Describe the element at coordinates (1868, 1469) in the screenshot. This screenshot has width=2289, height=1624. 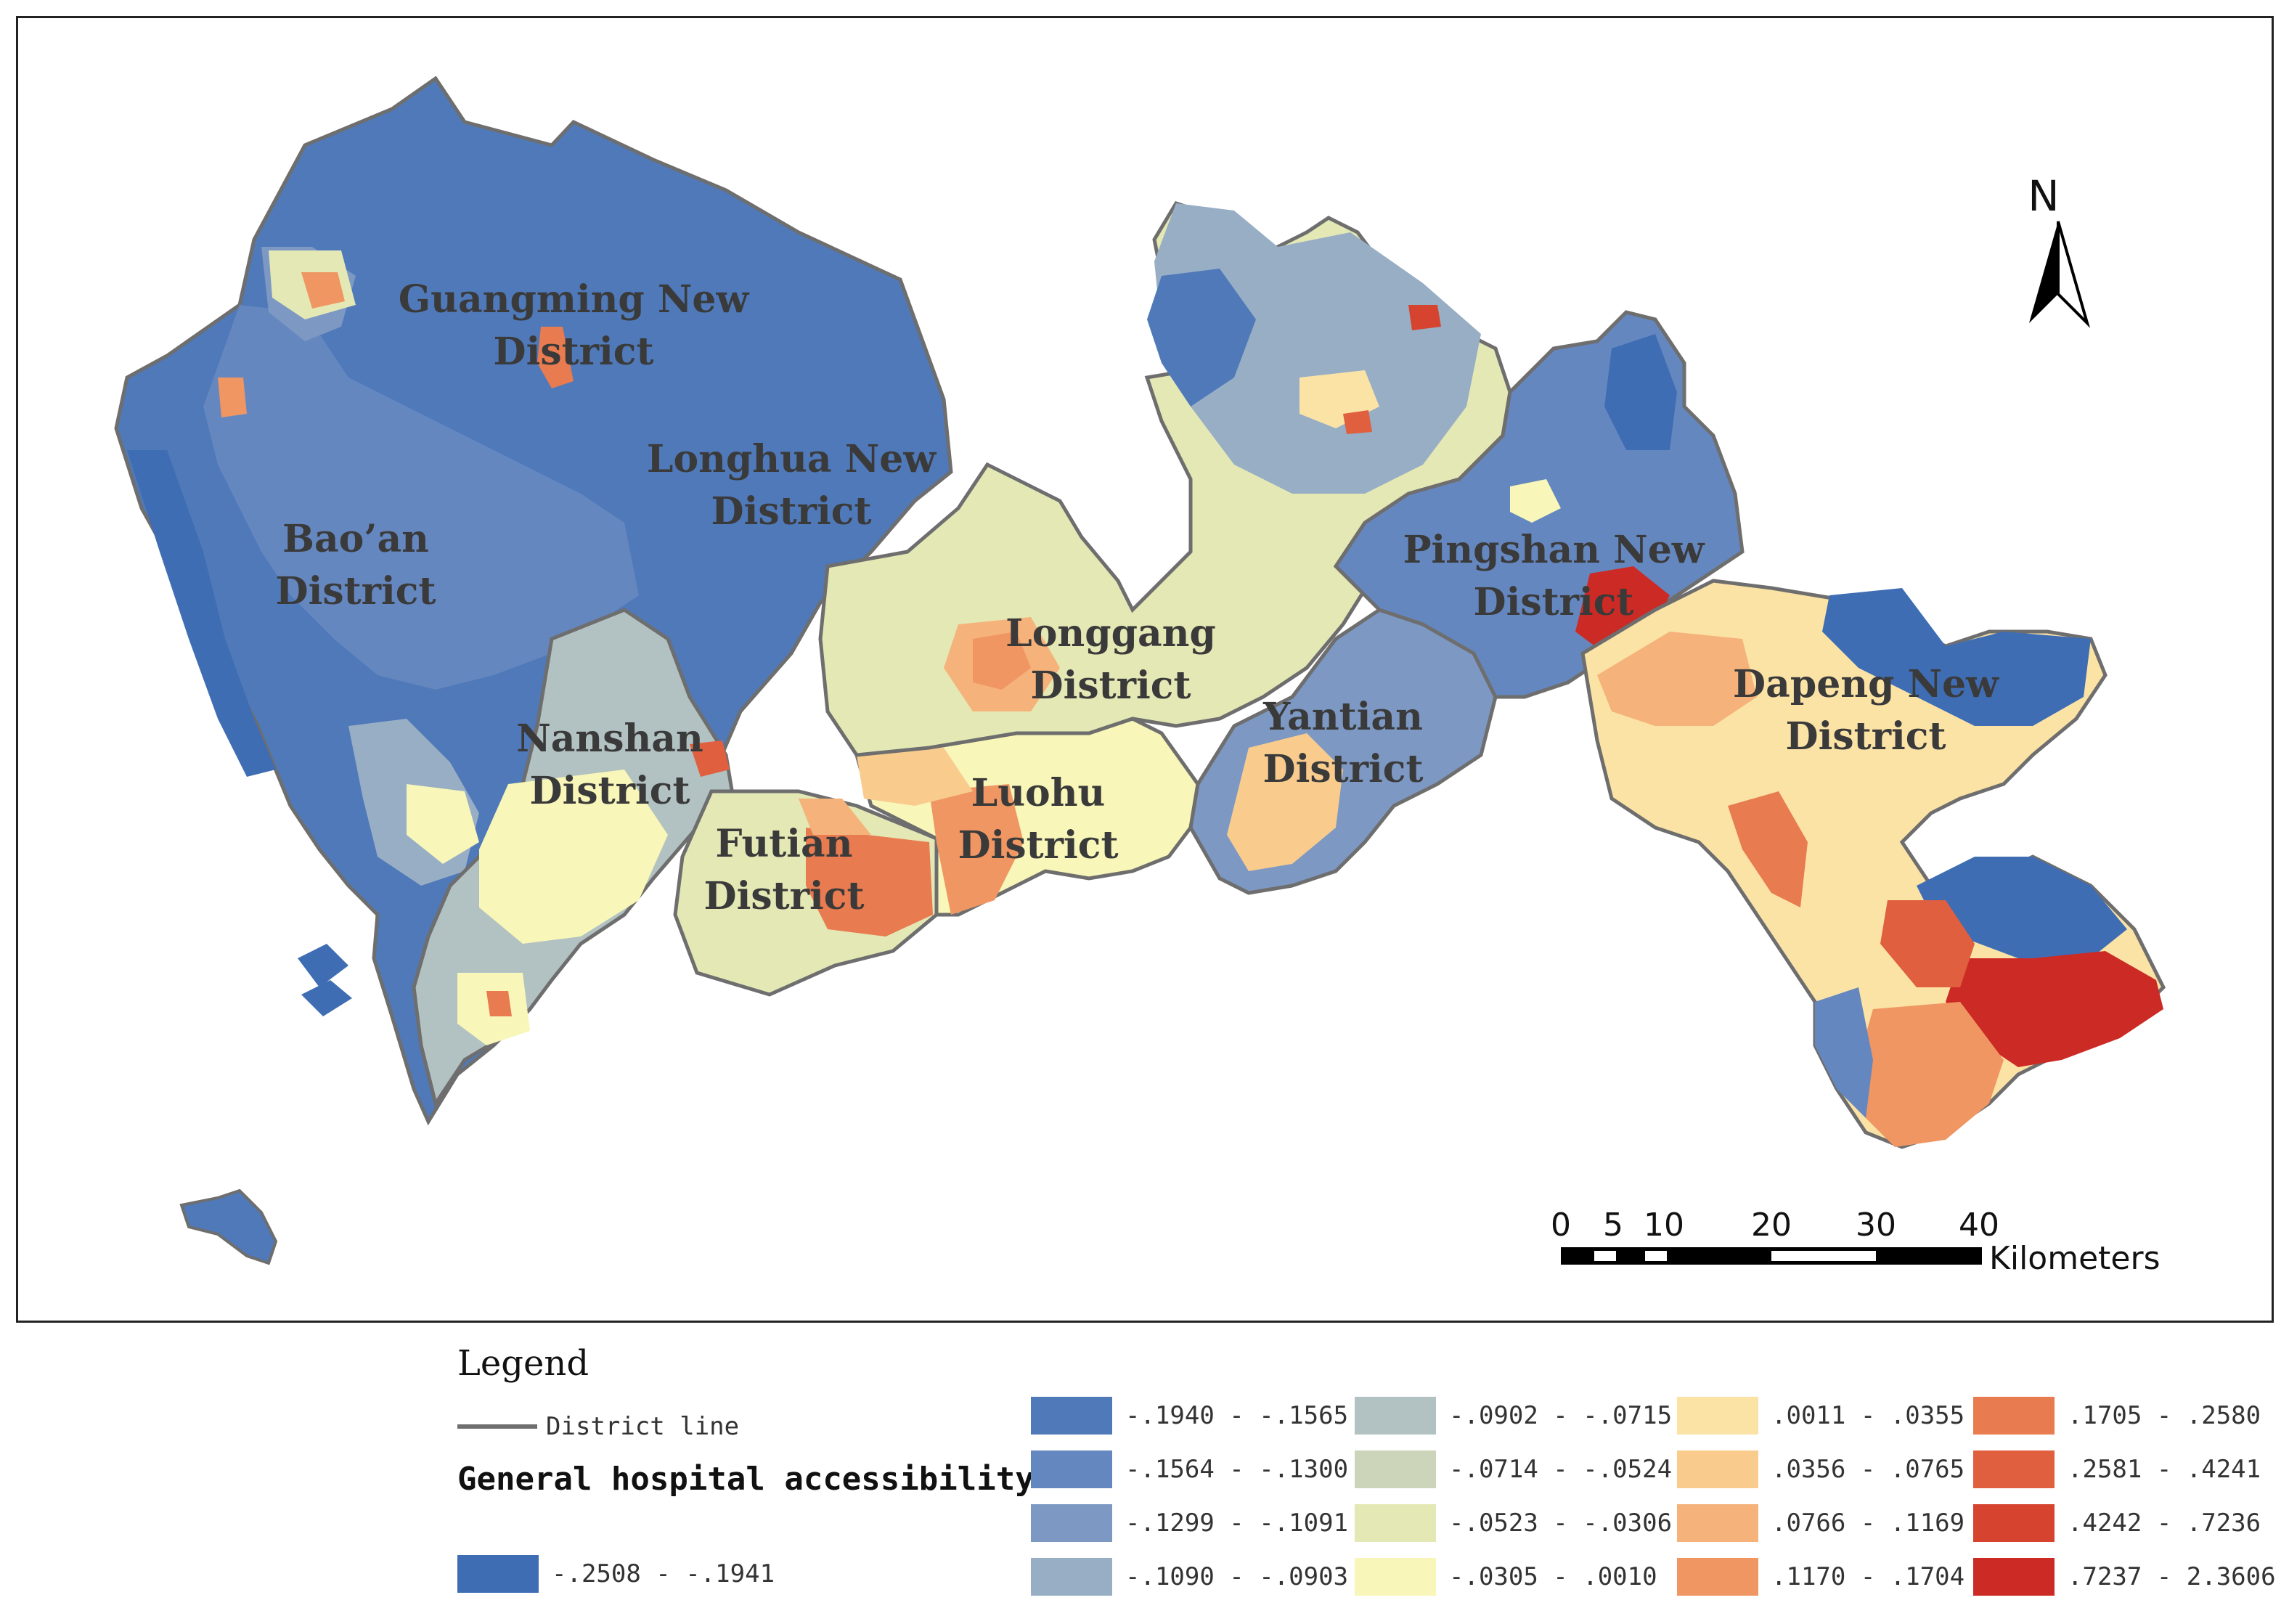
I see `legend-range-label: .0356 - .0765` at that location.